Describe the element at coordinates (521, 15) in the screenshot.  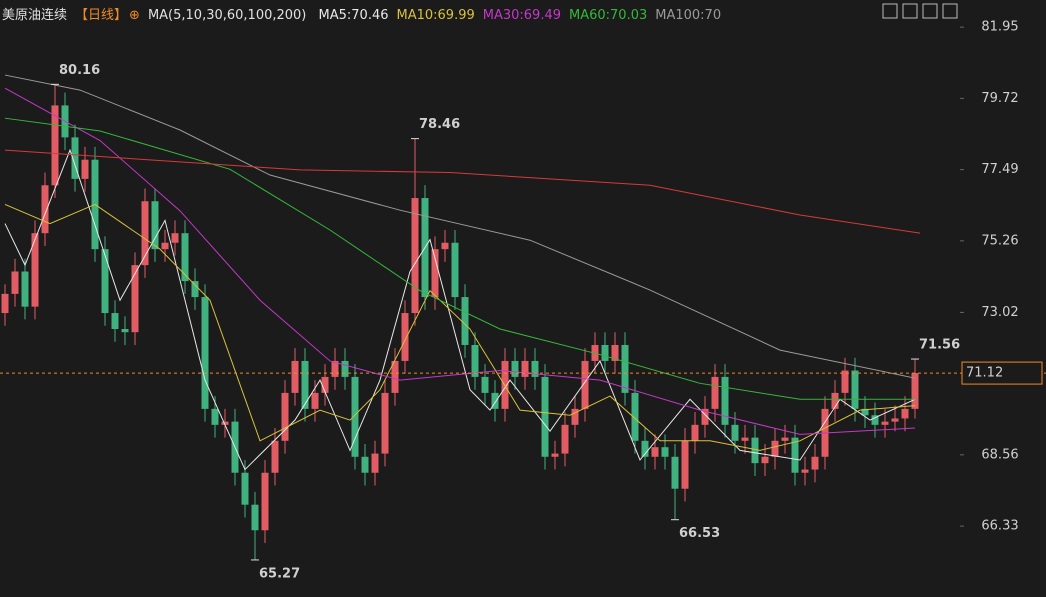
I see `legend-entry: MA30:69.49` at that location.